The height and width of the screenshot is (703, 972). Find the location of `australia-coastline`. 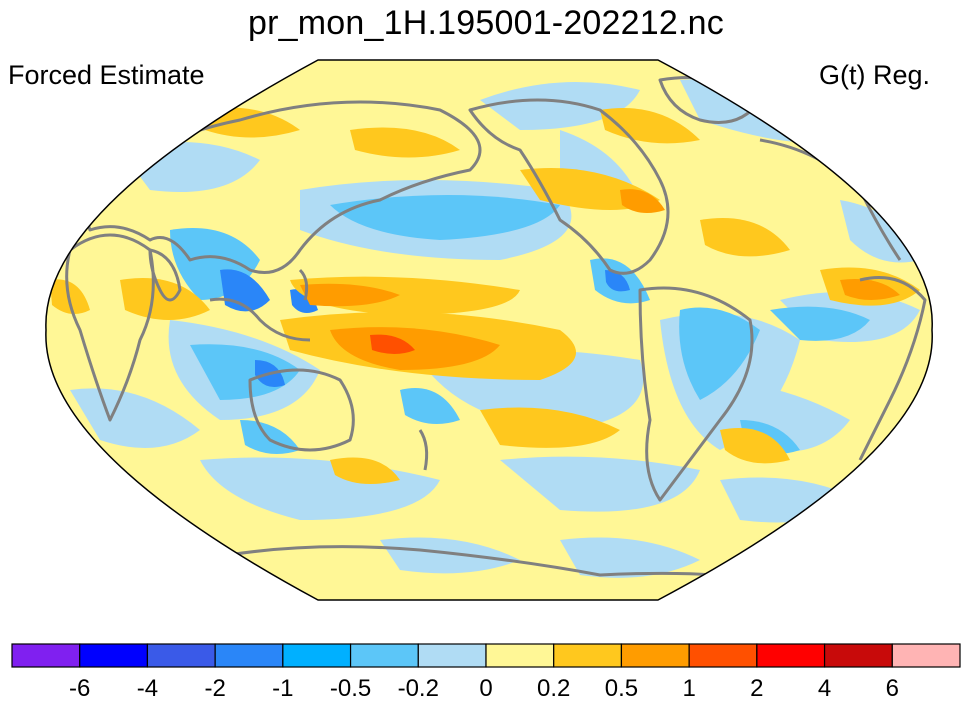

australia-coastline is located at coordinates (301, 410).